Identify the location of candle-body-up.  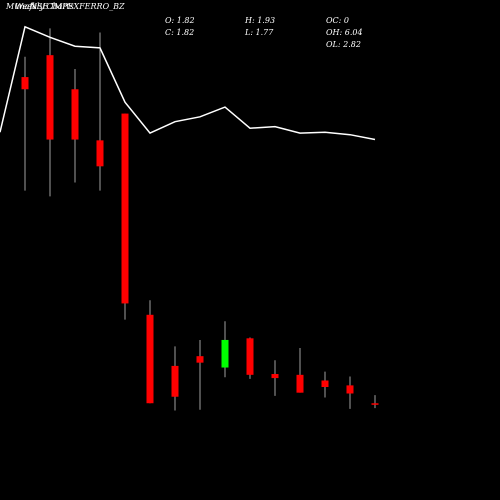
(225, 353).